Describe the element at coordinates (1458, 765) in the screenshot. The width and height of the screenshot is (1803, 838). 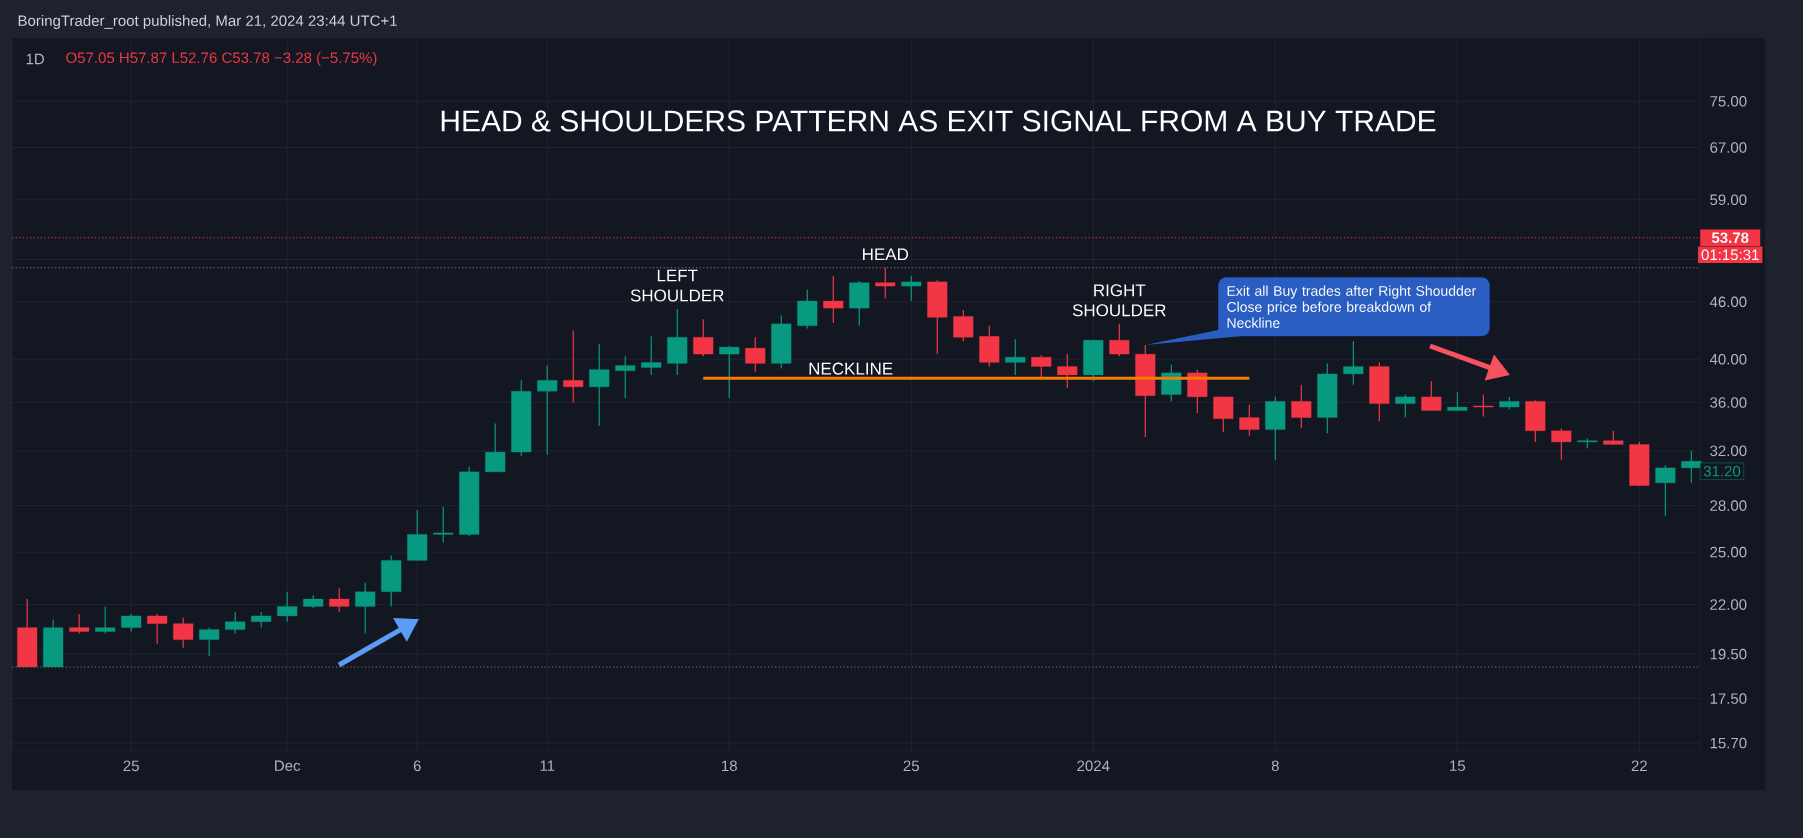
I see `x-tick-label: 15` at that location.